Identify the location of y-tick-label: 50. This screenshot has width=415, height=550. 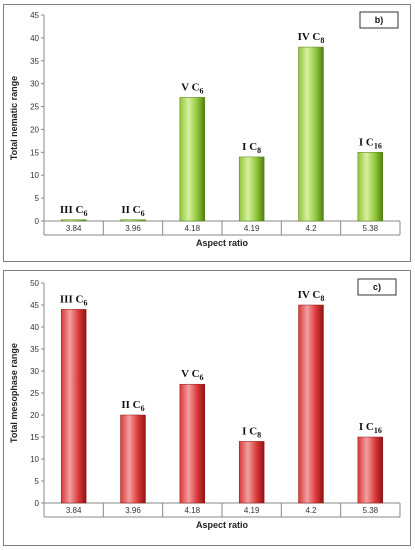
(34, 283).